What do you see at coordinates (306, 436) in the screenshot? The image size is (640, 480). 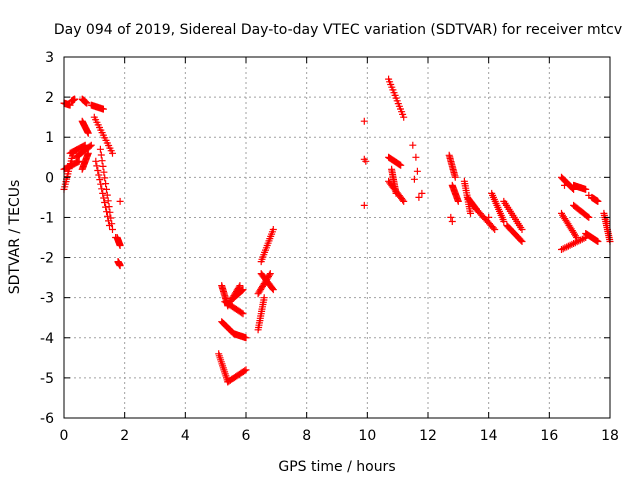 I see `x-tick-label: 8` at bounding box center [306, 436].